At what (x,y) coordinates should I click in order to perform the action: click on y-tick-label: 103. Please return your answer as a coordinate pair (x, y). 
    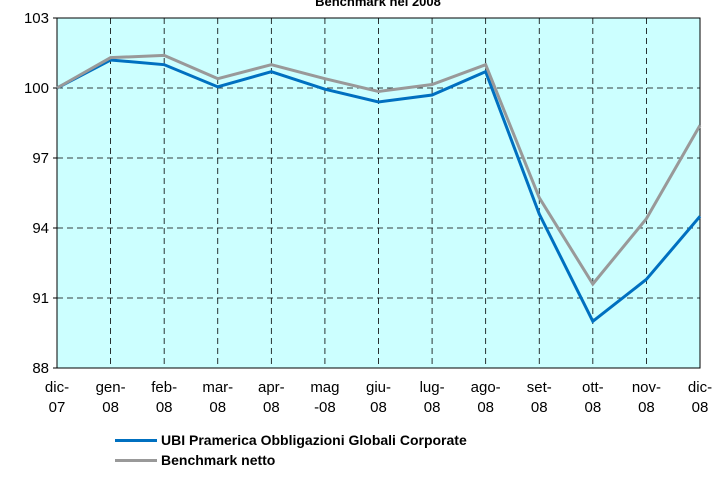
    Looking at the image, I should click on (36, 18).